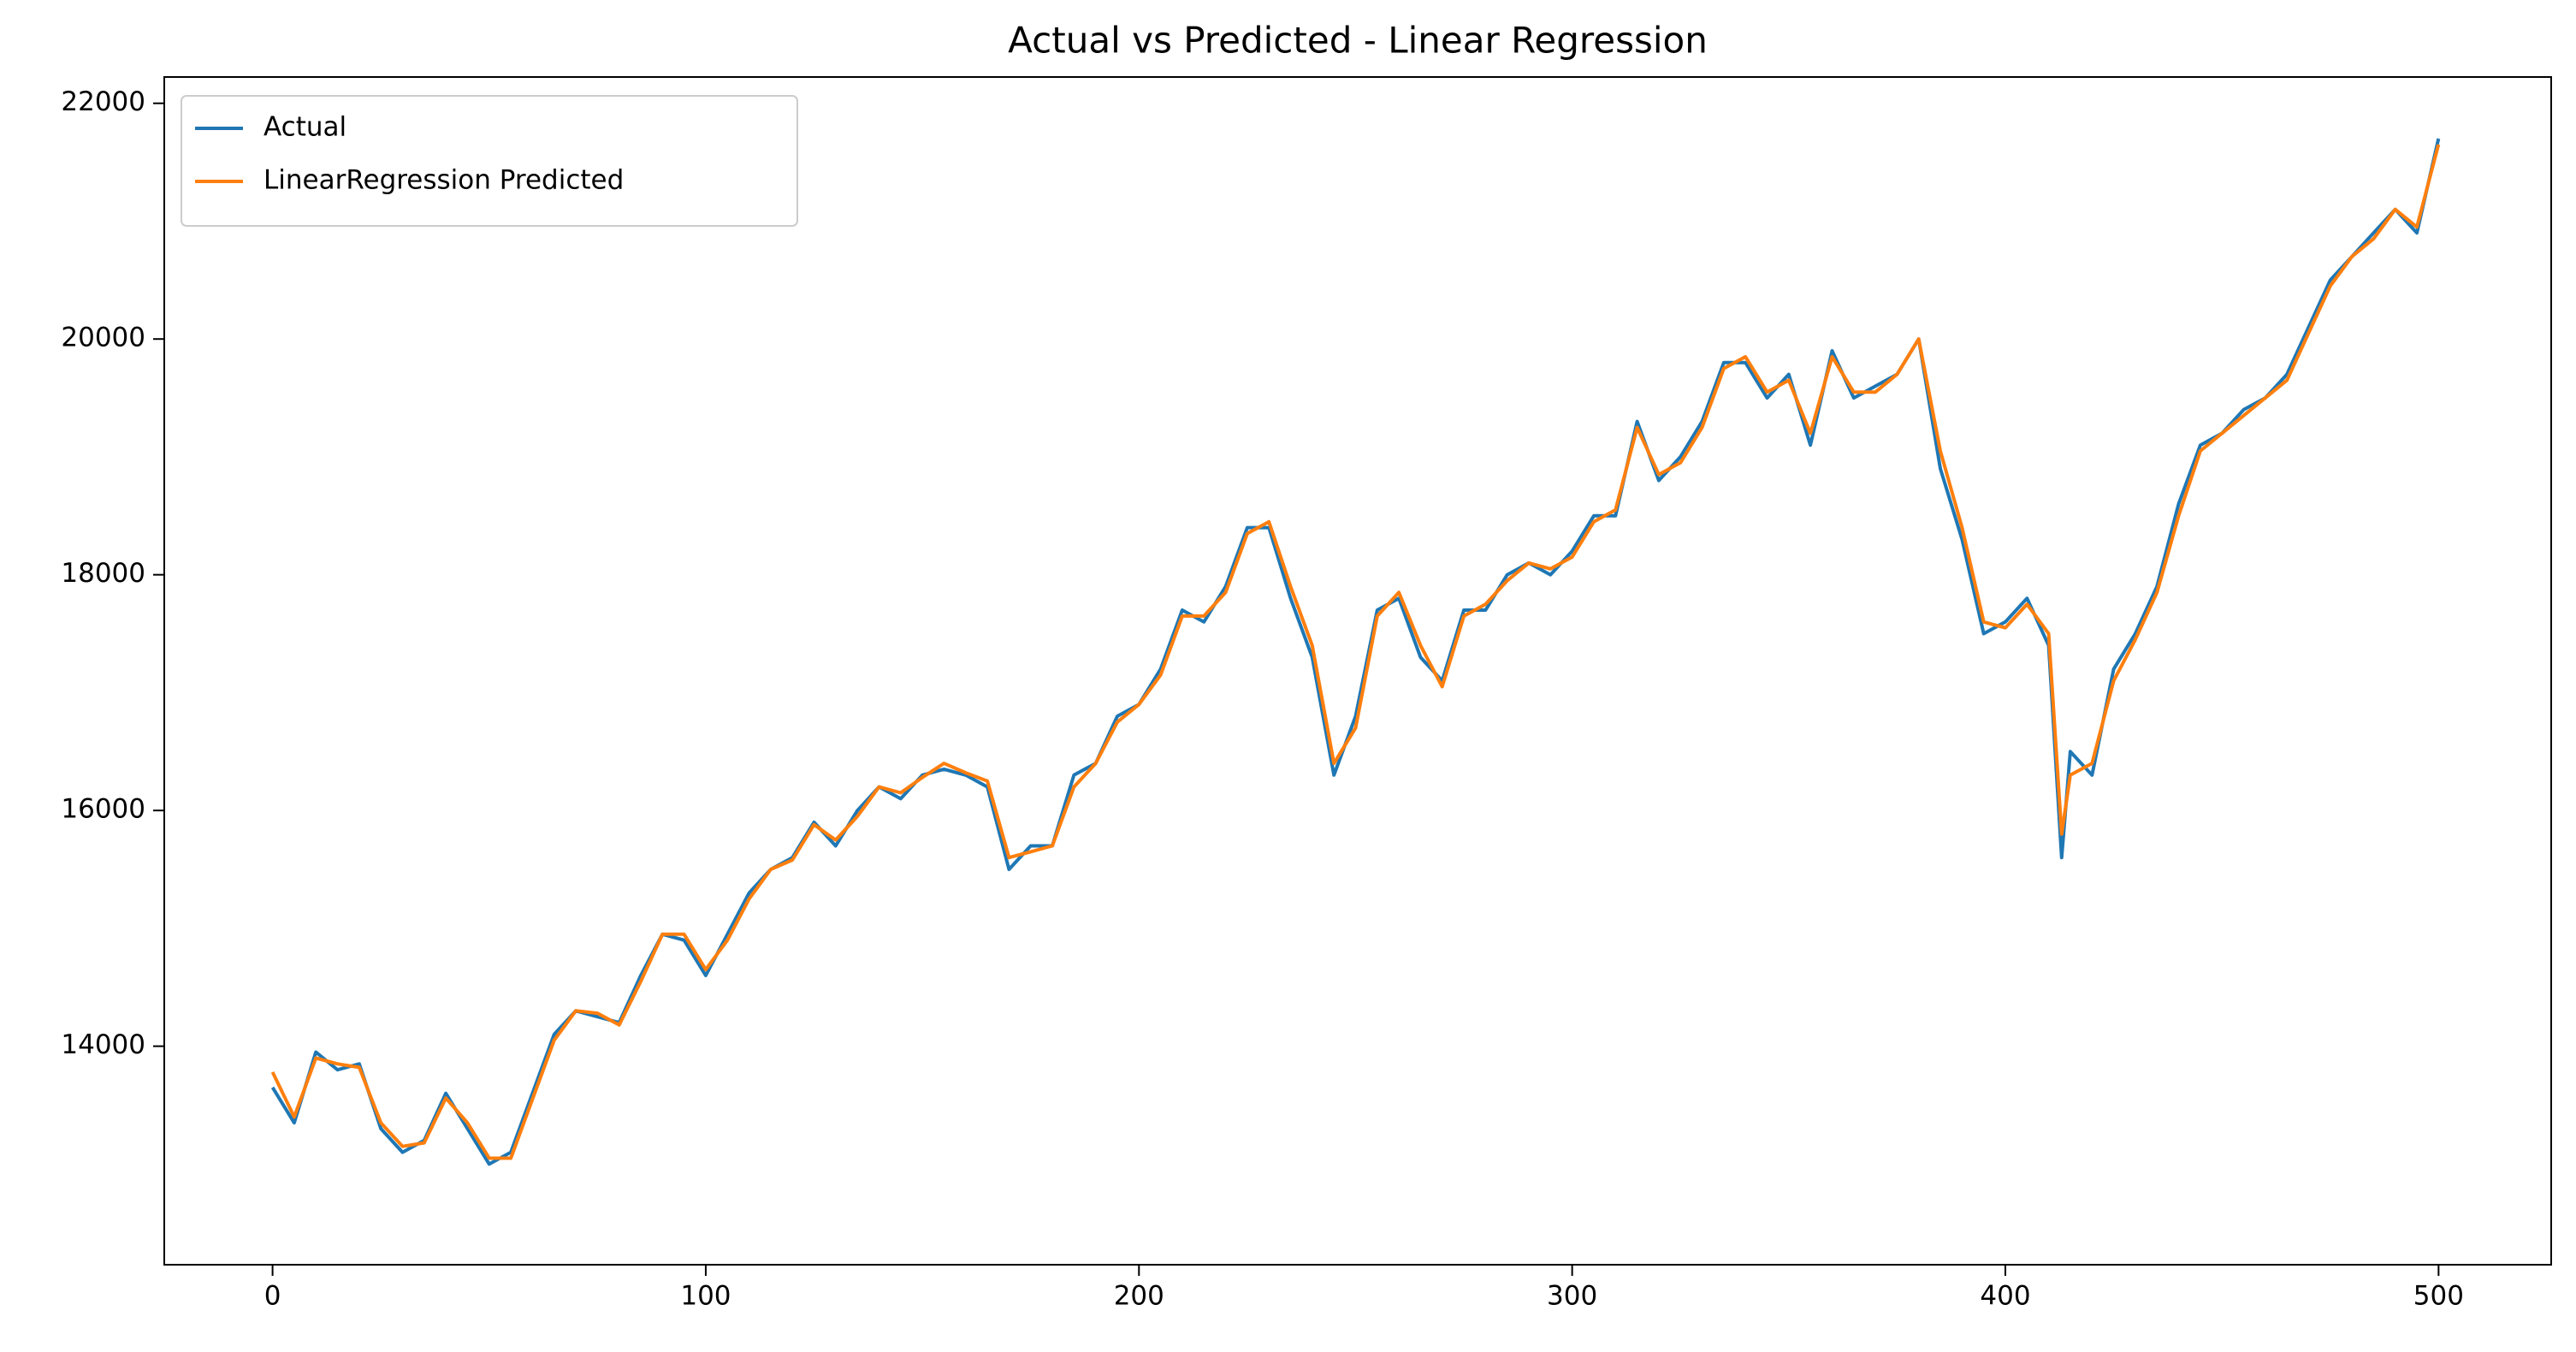 This screenshot has width=2576, height=1352. I want to click on legend-label: LinearRegression Predicted, so click(444, 180).